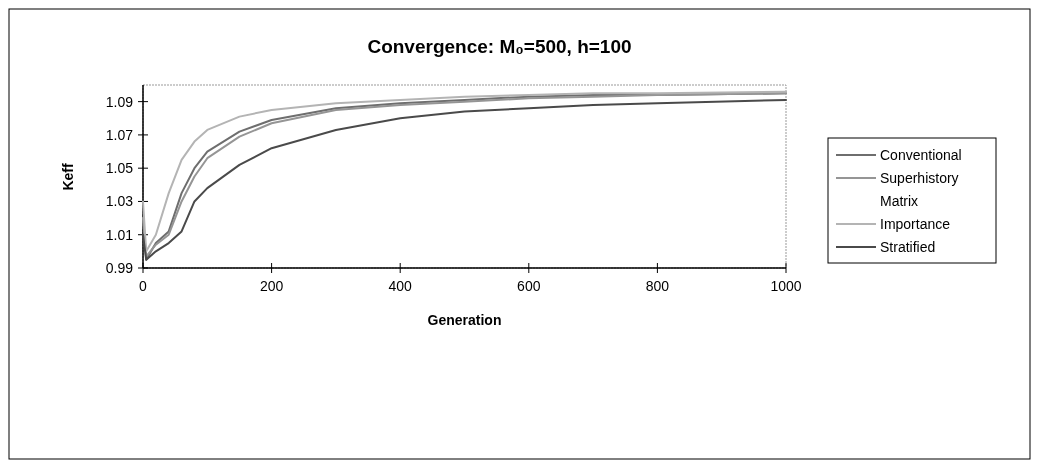 The width and height of the screenshot is (1039, 468). I want to click on x-axis-title: Generation, so click(464, 320).